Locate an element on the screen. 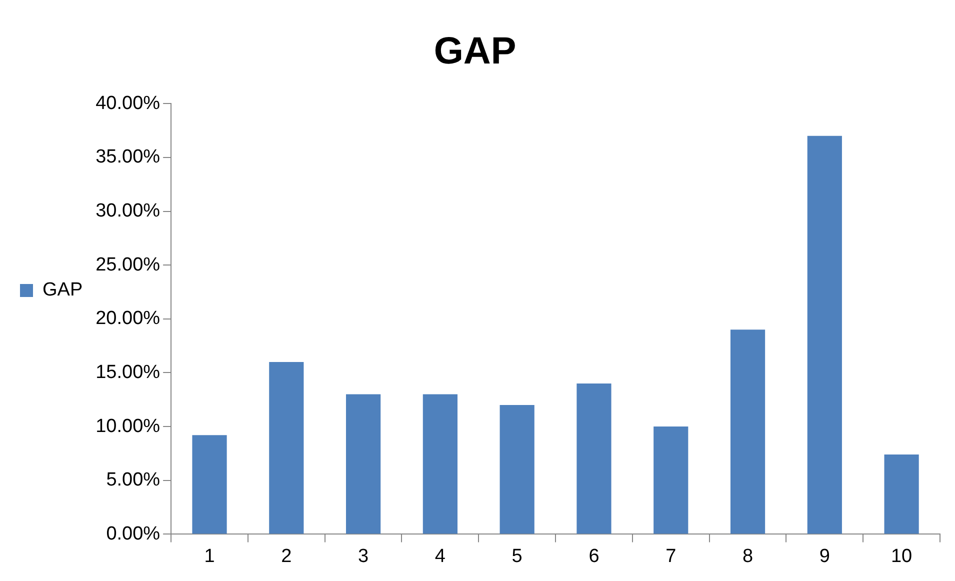  y-tick-label: 40.00% is located at coordinates (128, 103).